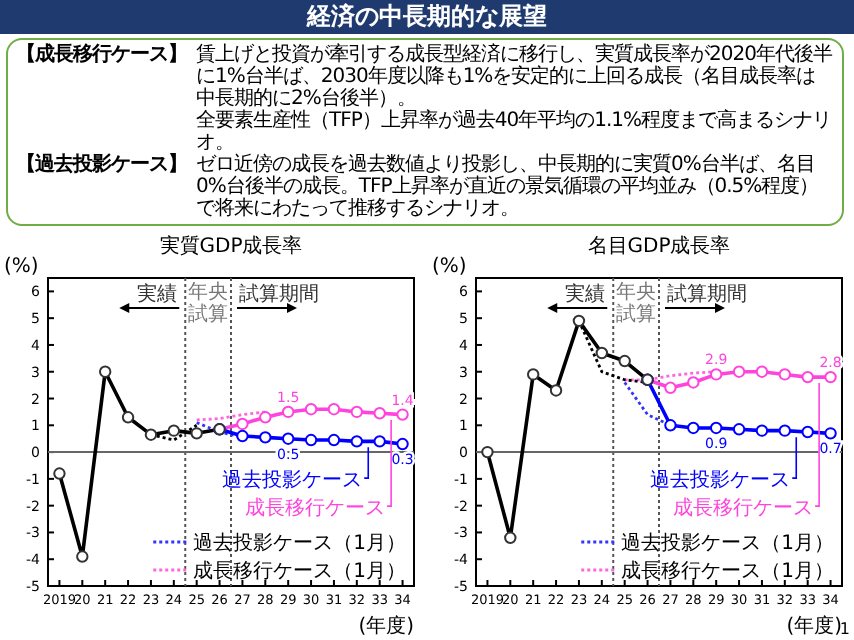  I want to click on chart-title: 名目GDP成長率, so click(659, 246).